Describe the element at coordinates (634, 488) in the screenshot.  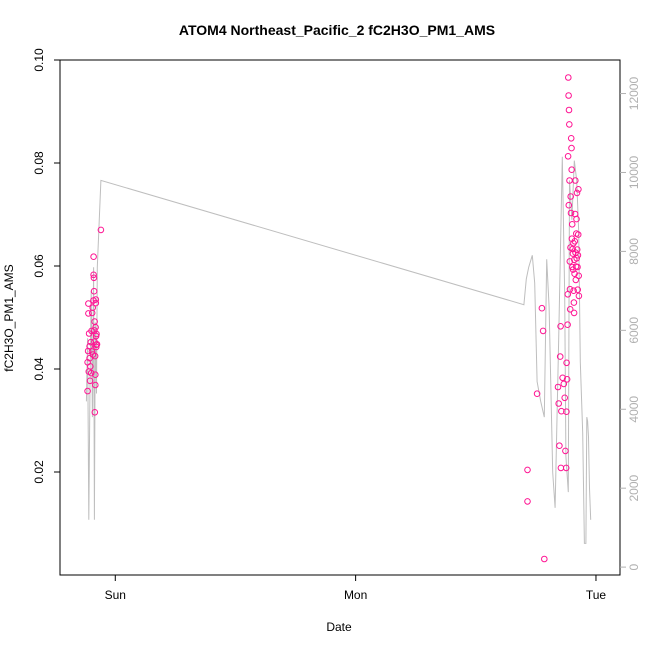
I see `y2-tick-label: 2000` at that location.